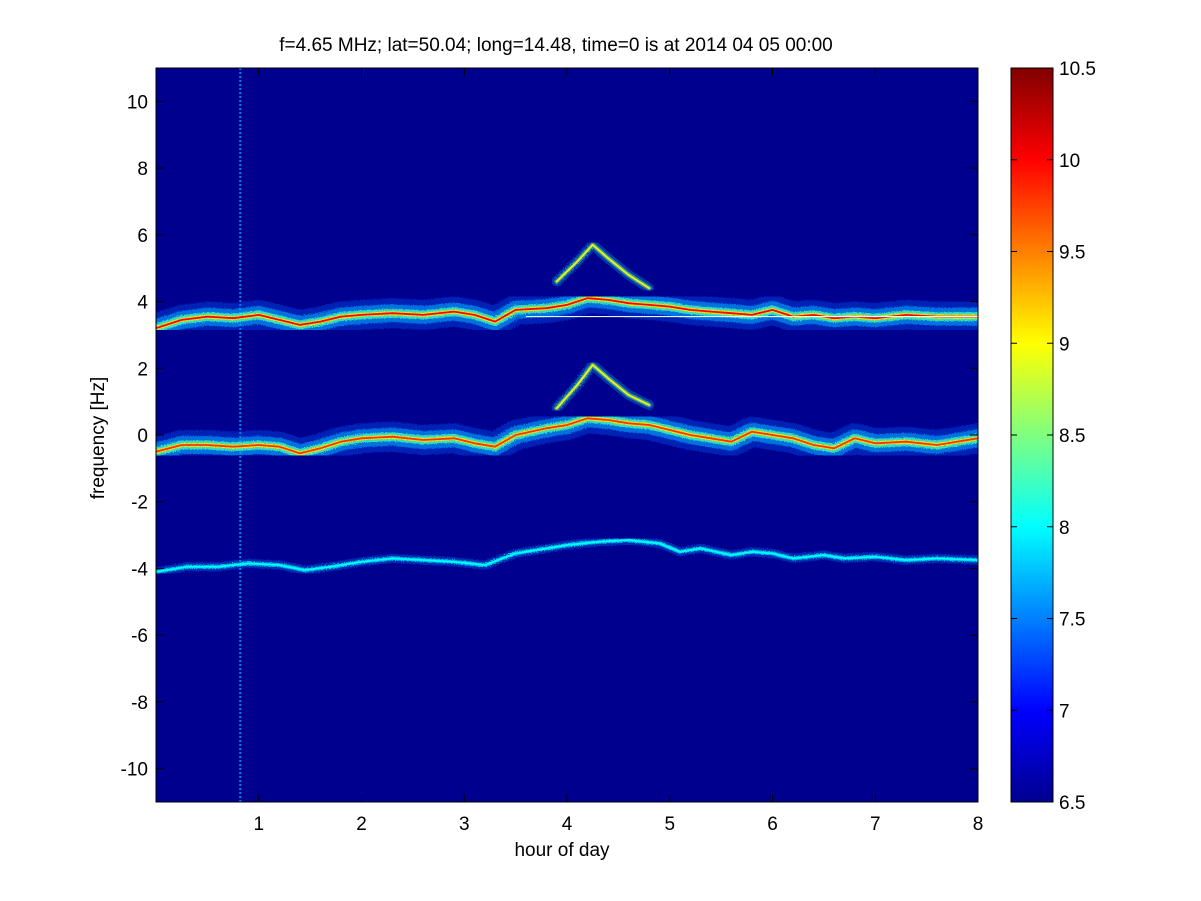  What do you see at coordinates (142, 436) in the screenshot?
I see `y-tick-label: 0` at bounding box center [142, 436].